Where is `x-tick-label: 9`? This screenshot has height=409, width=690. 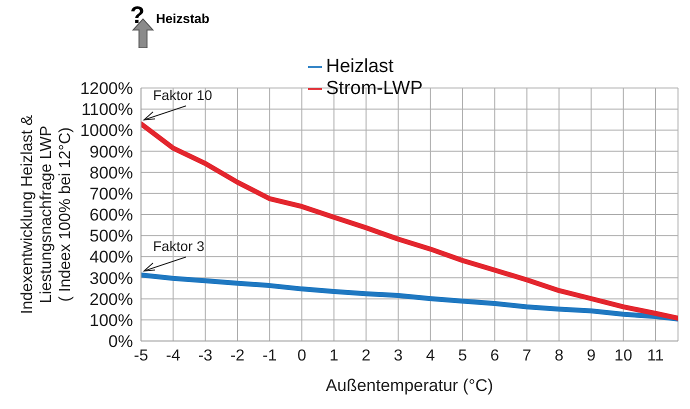
x-tick-label: 9 is located at coordinates (591, 355).